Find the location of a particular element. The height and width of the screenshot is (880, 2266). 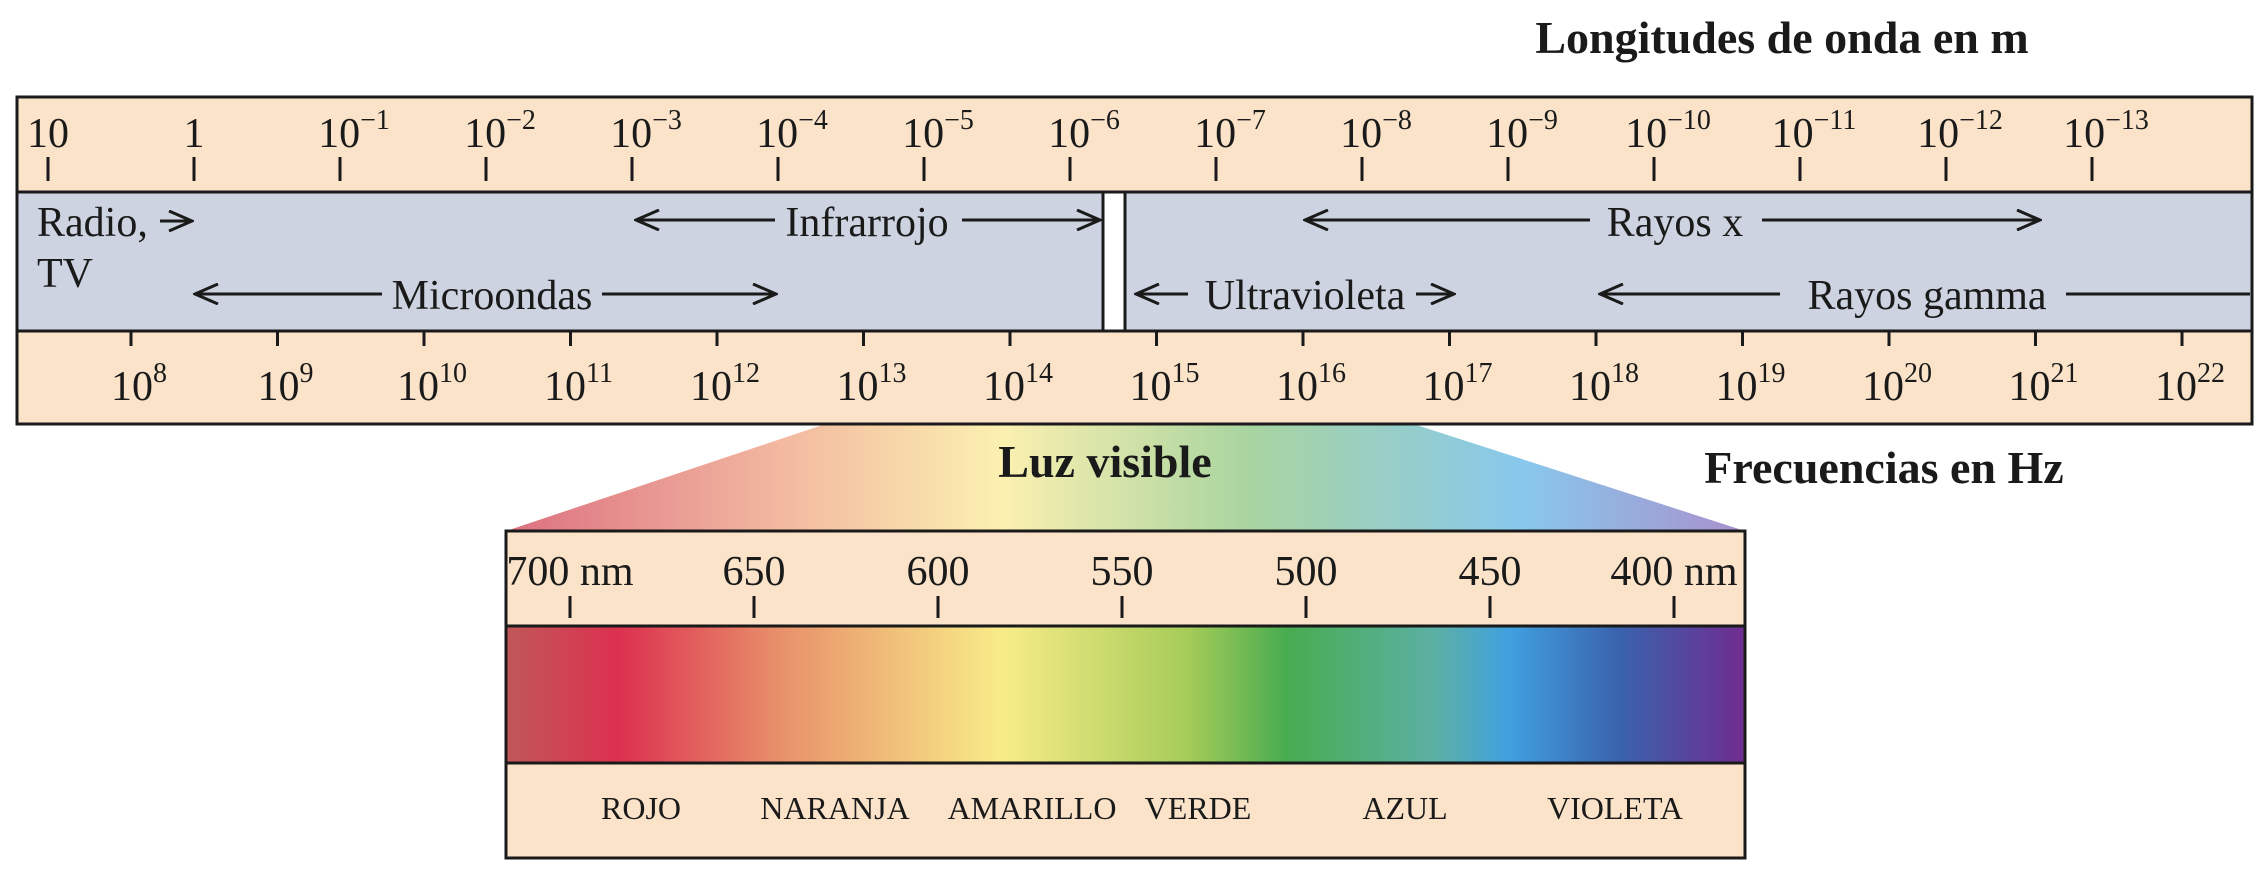

infrared-label: Infrarrojo is located at coordinates (866, 223).